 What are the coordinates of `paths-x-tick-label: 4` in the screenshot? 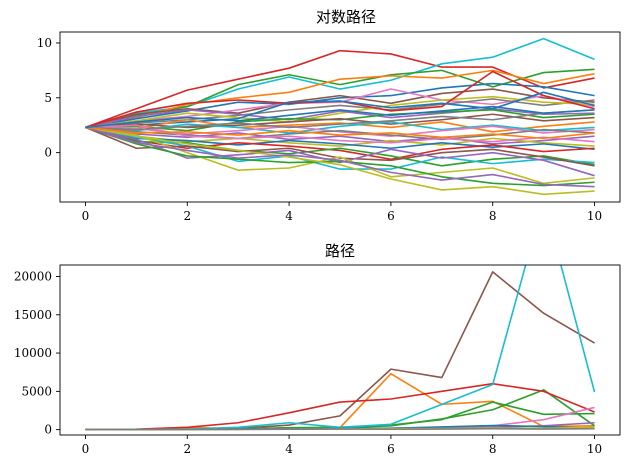 It's located at (289, 449).